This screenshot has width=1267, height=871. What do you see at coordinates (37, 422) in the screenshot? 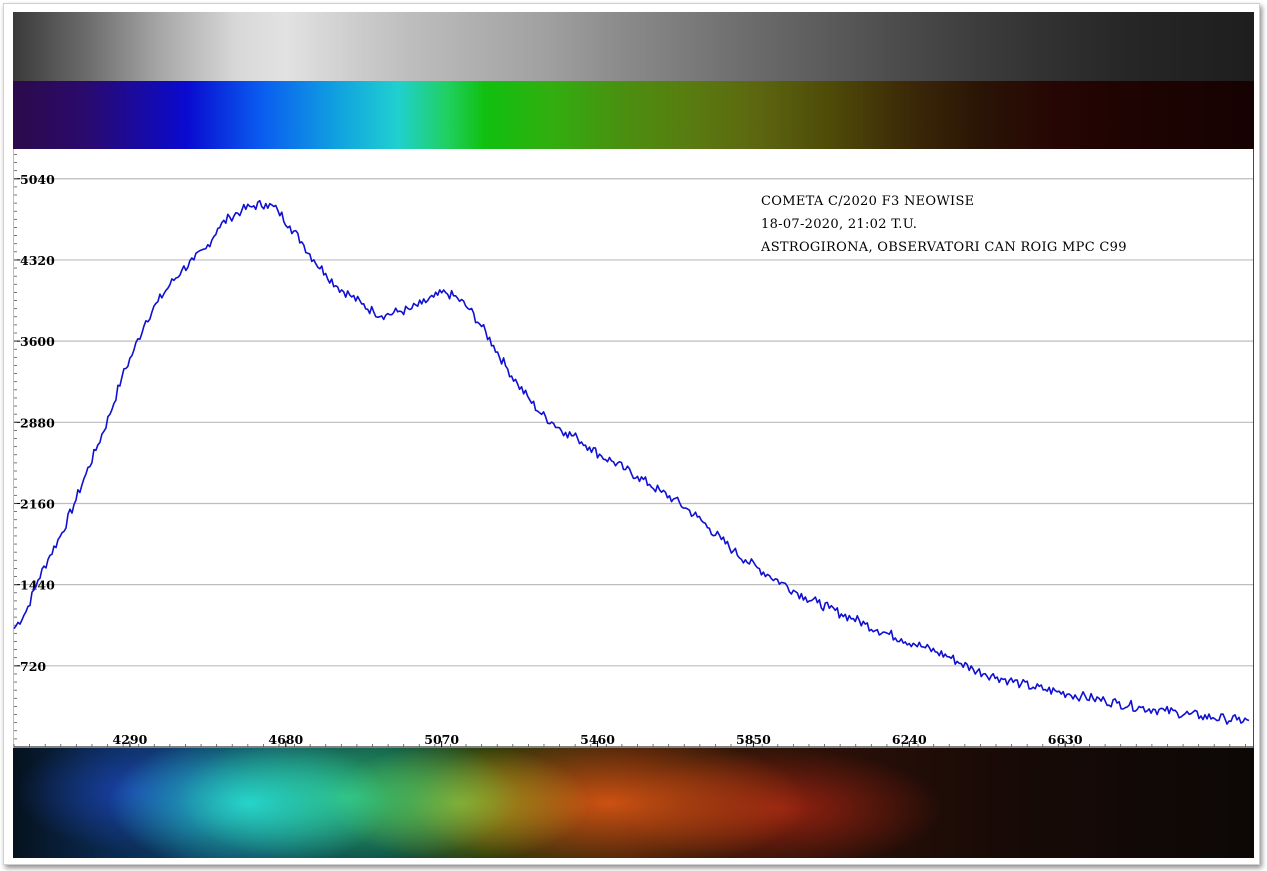
I see `y-tick-label: 2880` at bounding box center [37, 422].